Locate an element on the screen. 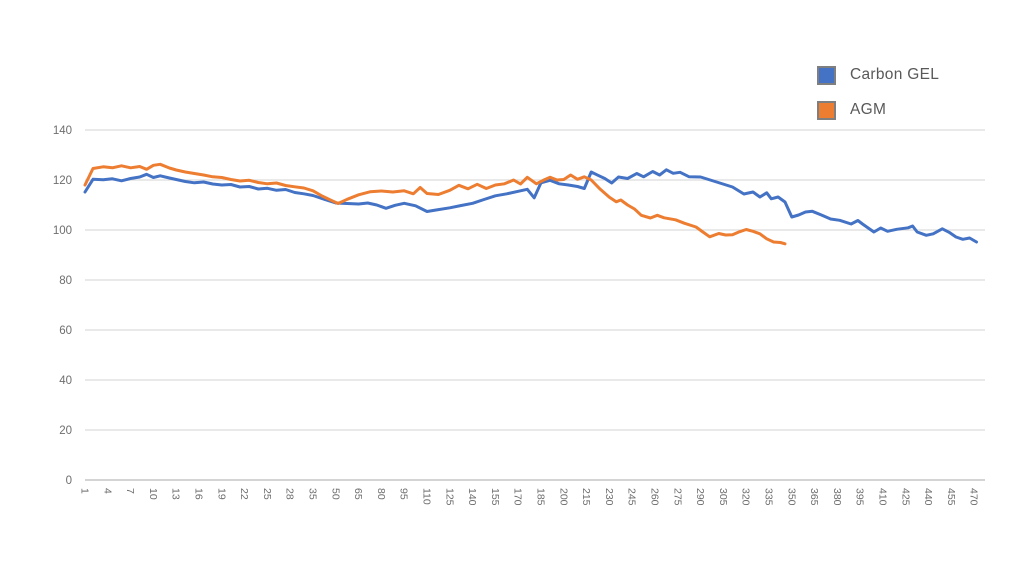 The height and width of the screenshot is (581, 1032). x-axis-label: 215 is located at coordinates (586, 497).